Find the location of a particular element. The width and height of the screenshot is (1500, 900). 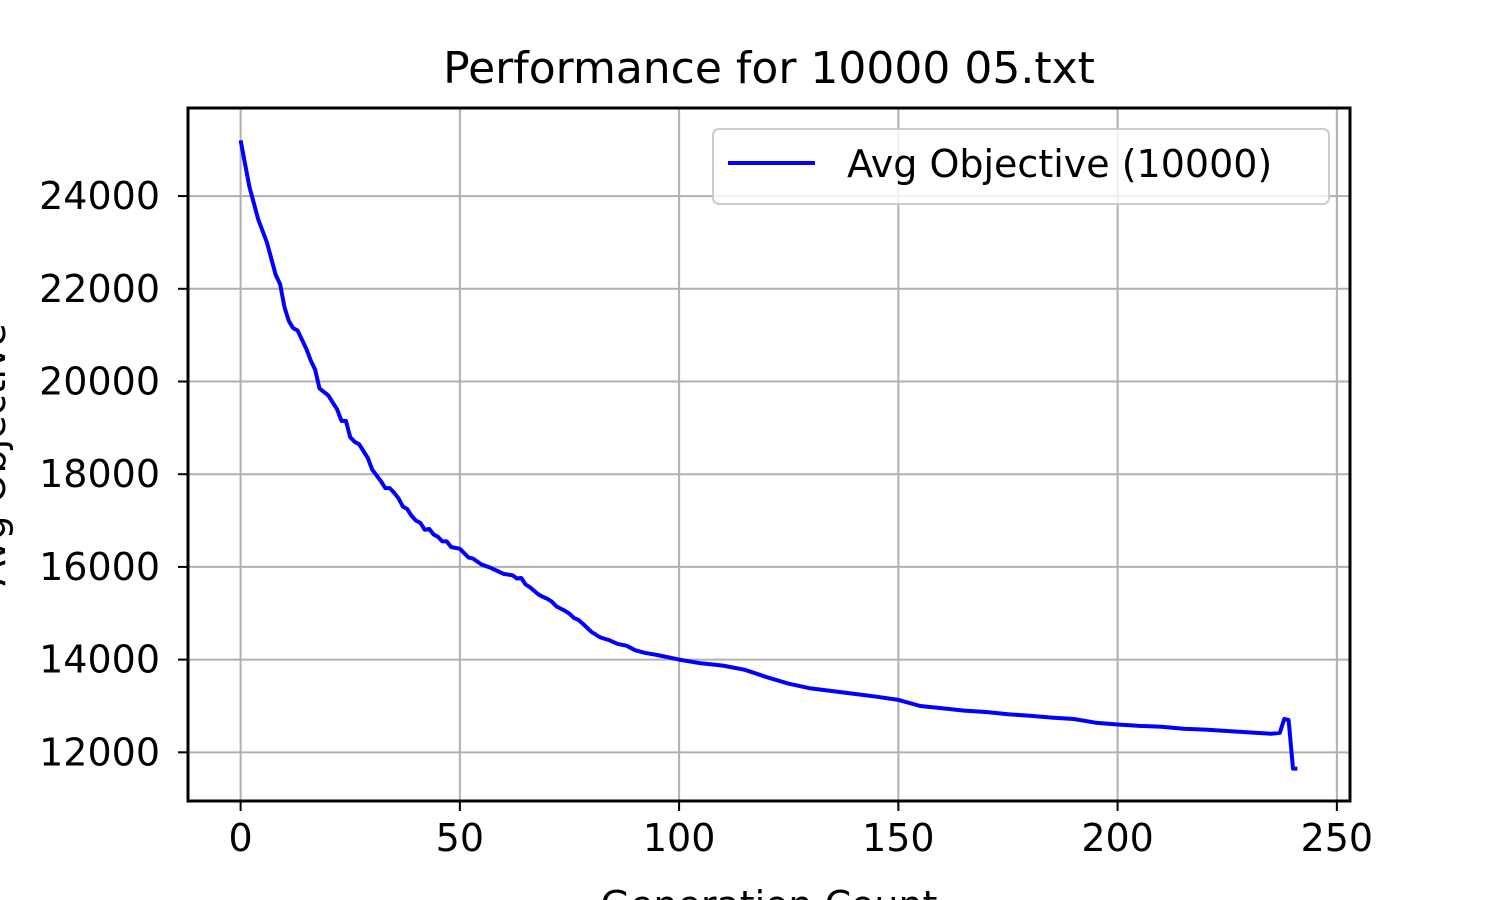

y-tick-label: 16000 is located at coordinates (99, 567).